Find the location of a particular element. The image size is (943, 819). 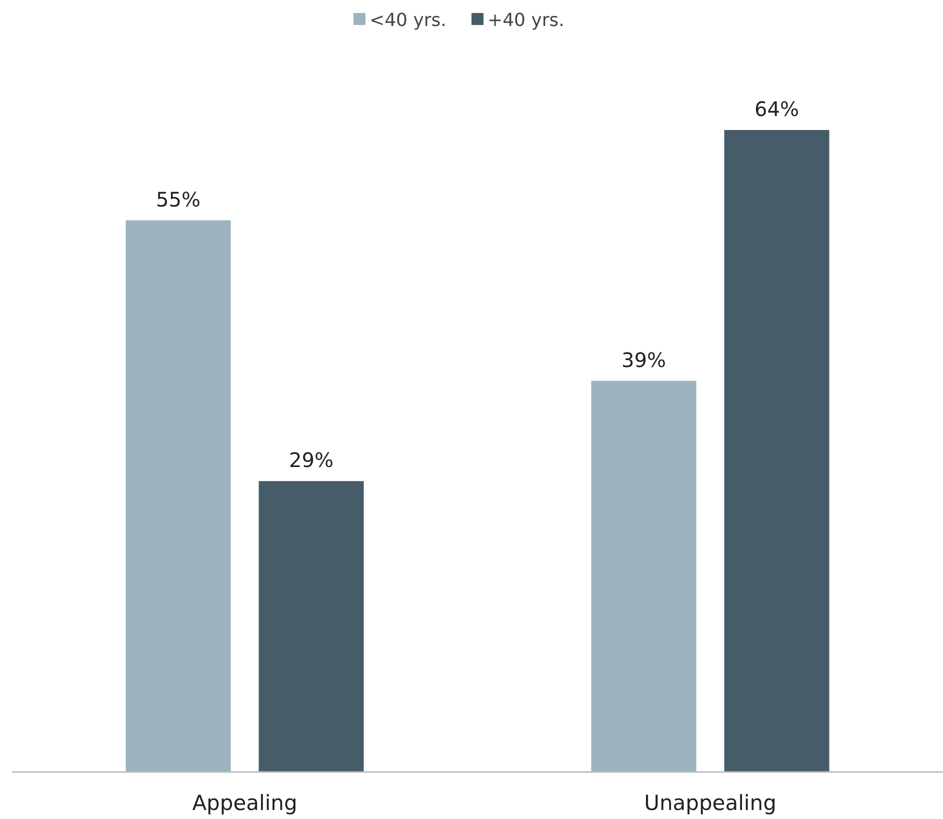

data-label: 39% is located at coordinates (644, 360).